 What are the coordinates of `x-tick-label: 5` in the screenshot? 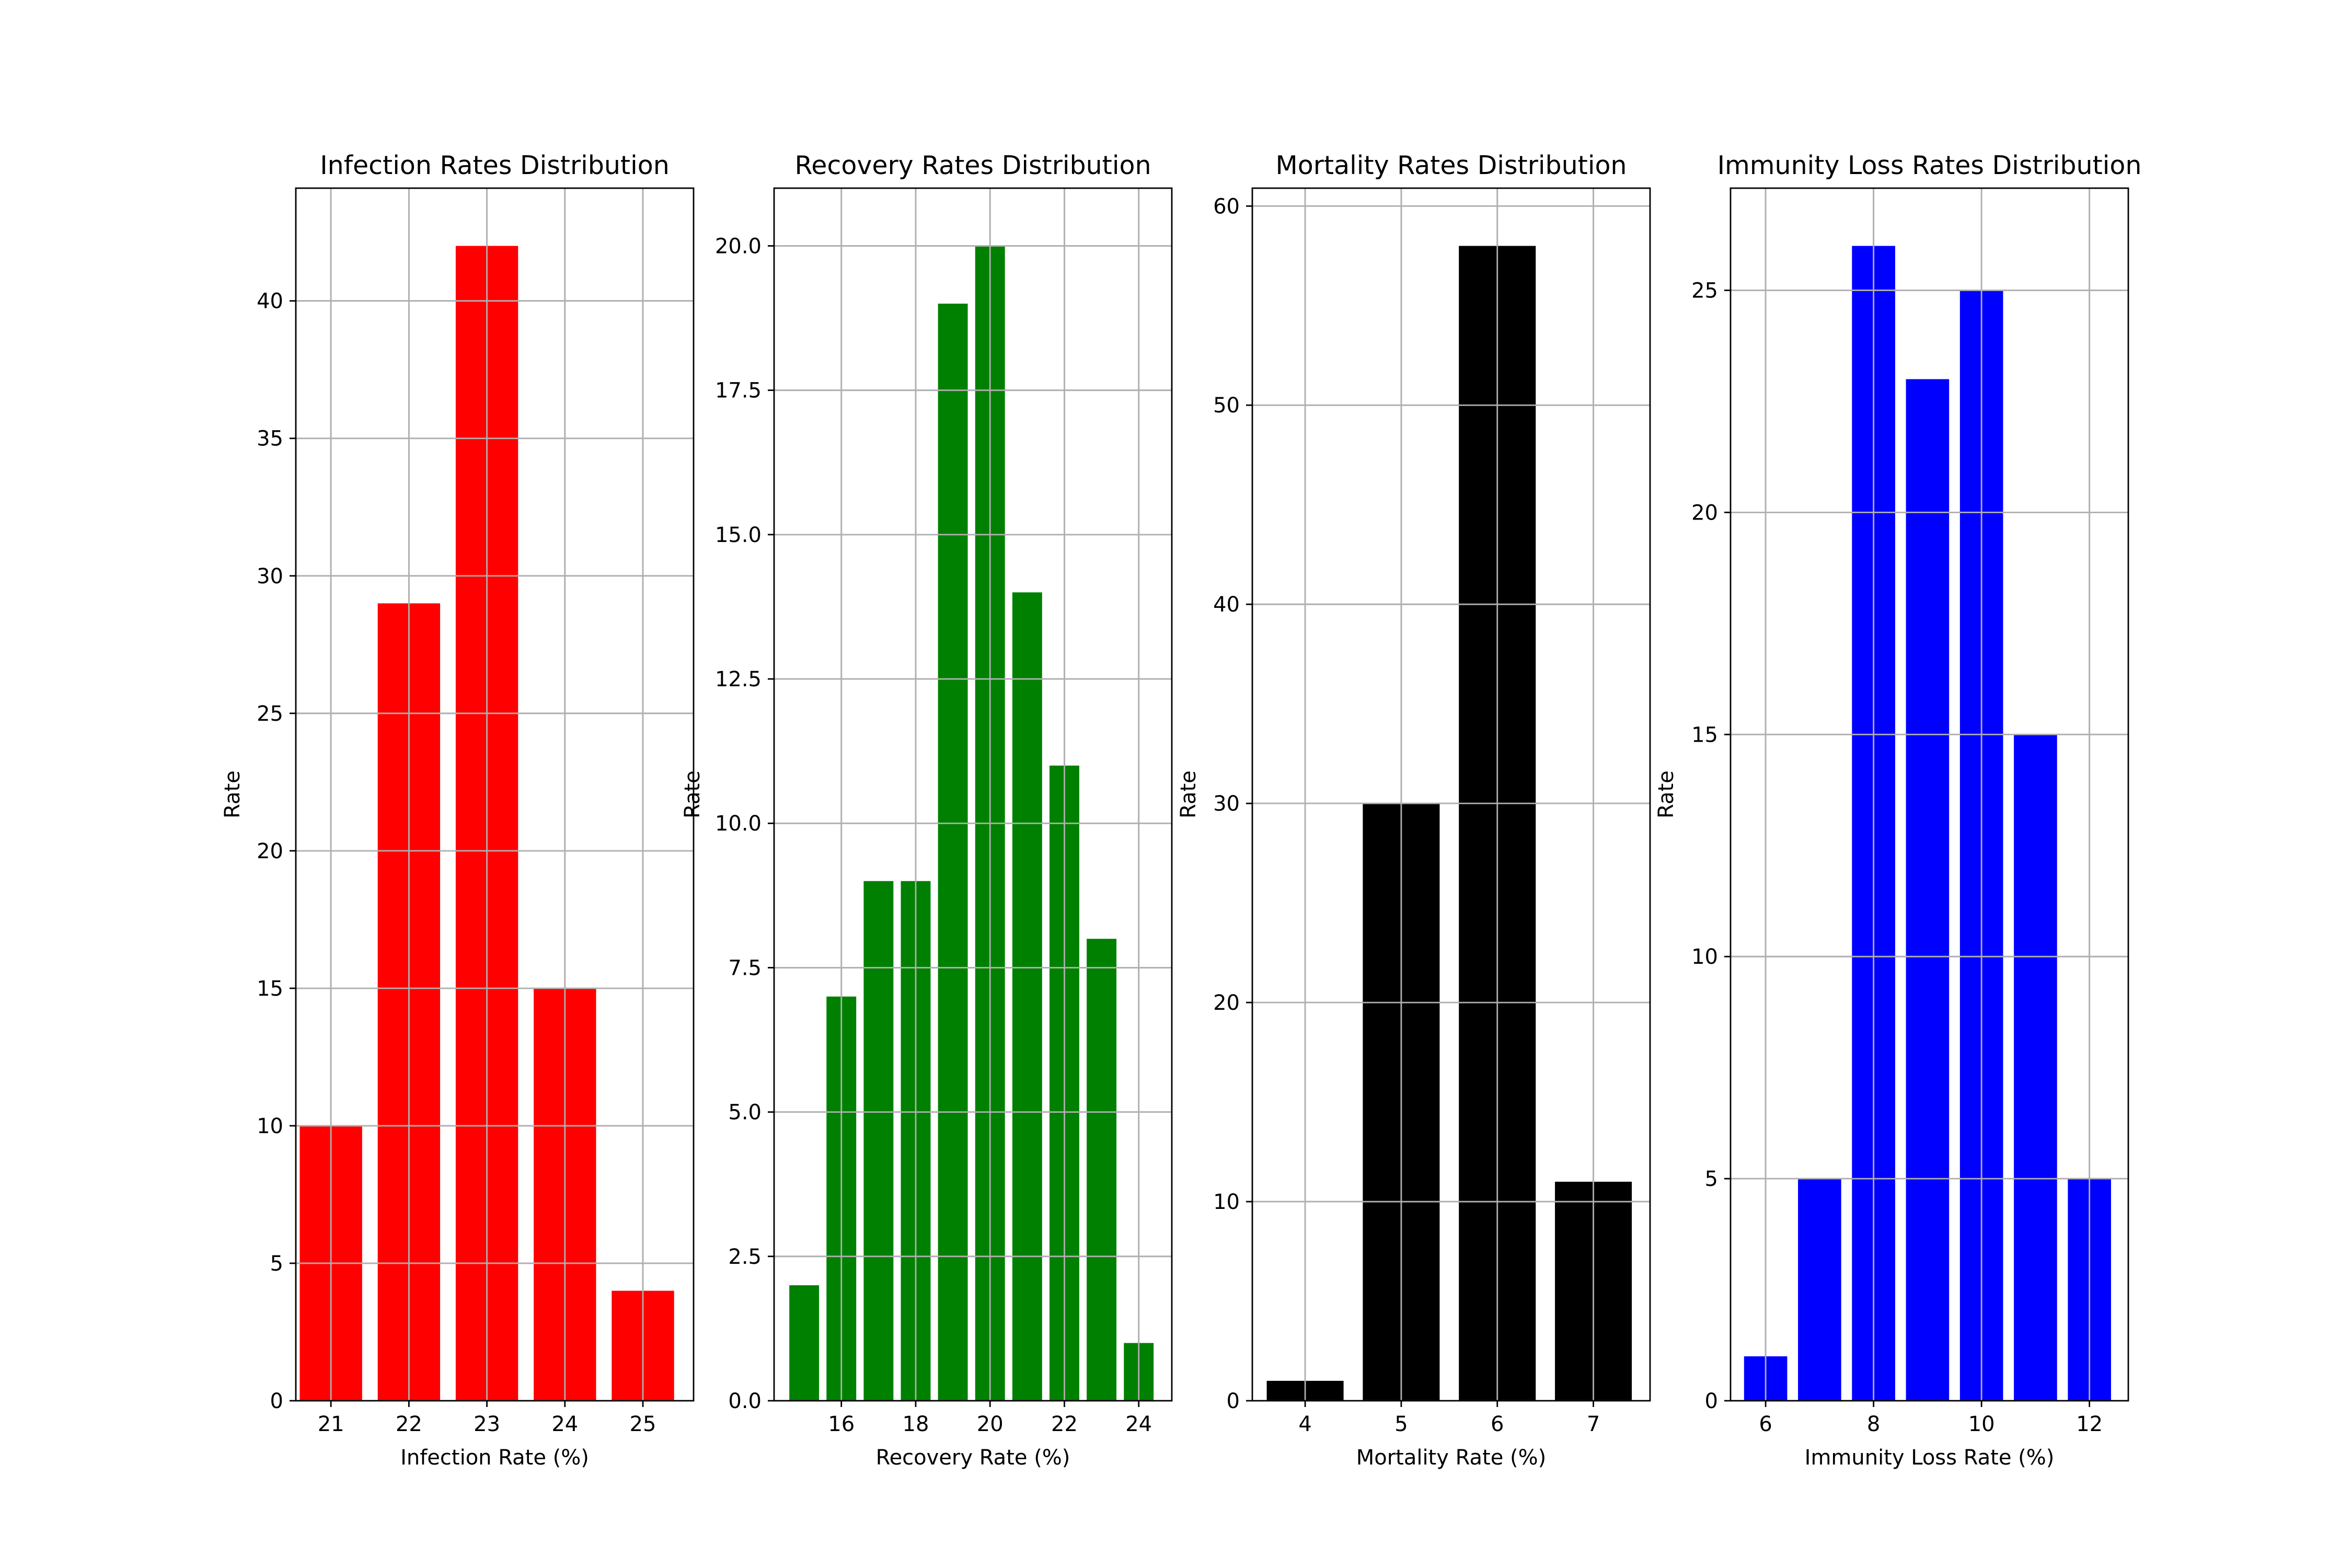 It's located at (1401, 1424).